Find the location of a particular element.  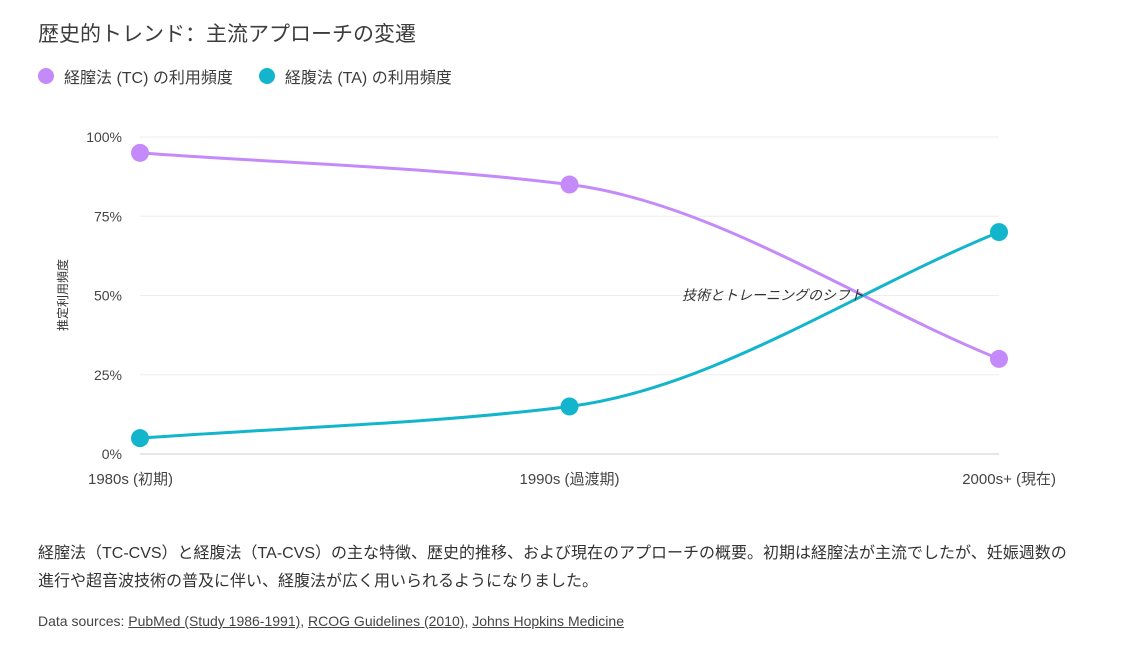

legend-swatch-ta is located at coordinates (266, 76).